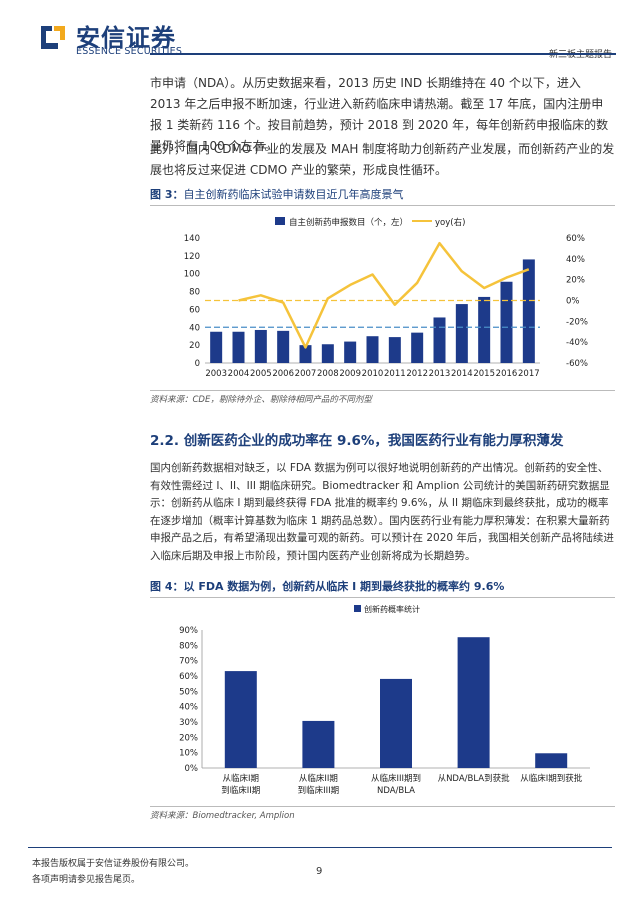 Image resolution: width=640 pixels, height=905 pixels. I want to click on y-right-tick-label: 0%, so click(573, 302).